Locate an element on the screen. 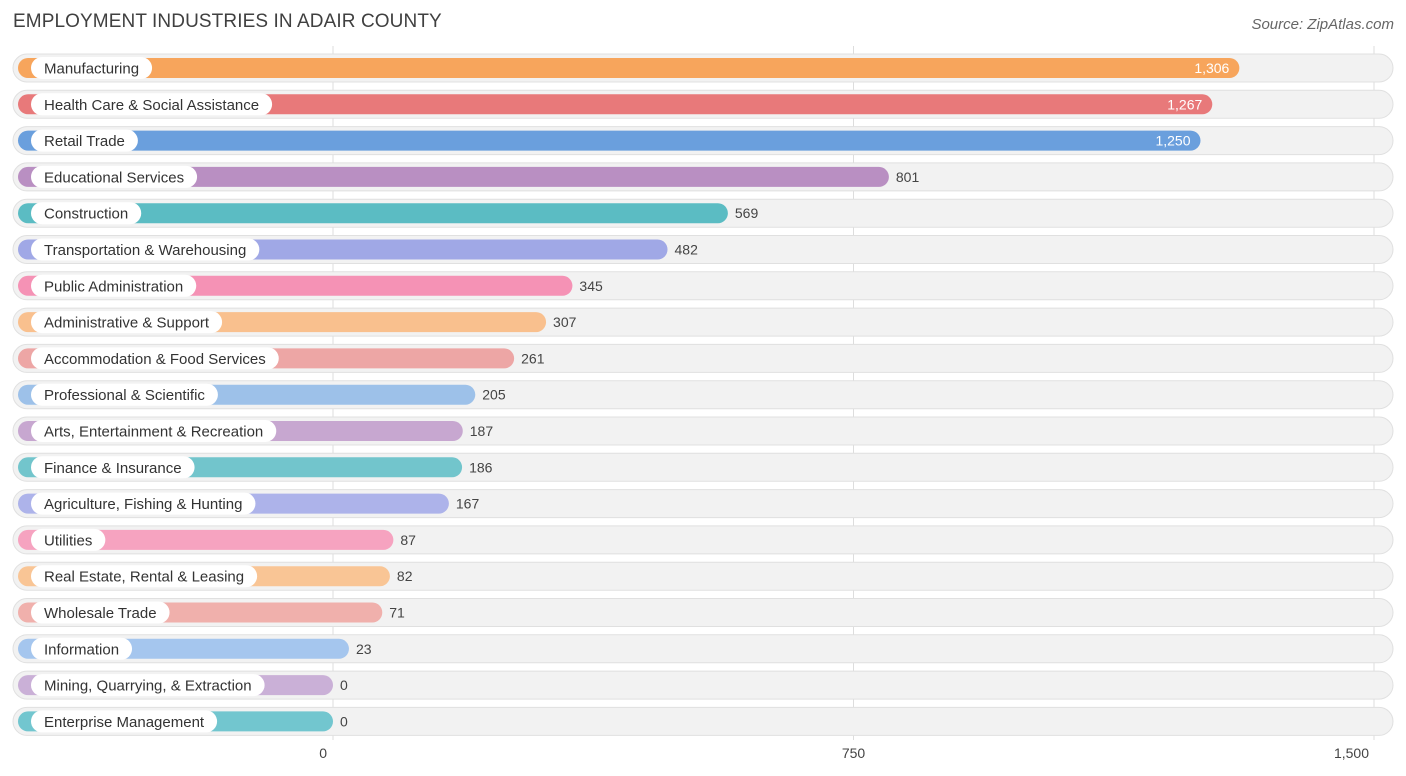 The width and height of the screenshot is (1406, 776). value-label: 1,250 is located at coordinates (1172, 141).